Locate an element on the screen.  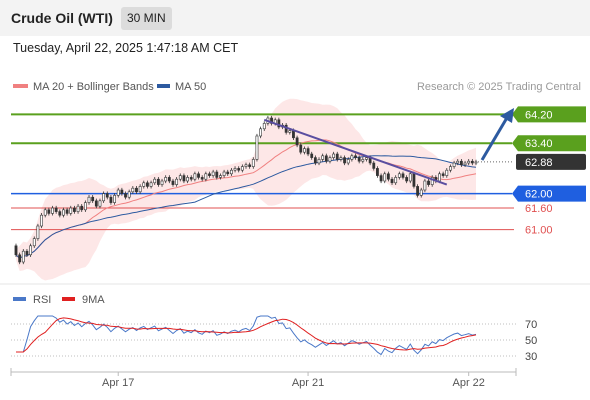
rsi-line is located at coordinates (246, 335).